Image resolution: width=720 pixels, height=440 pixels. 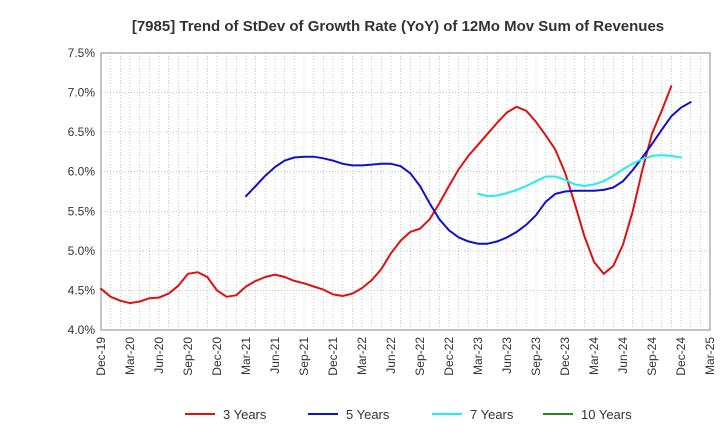 What do you see at coordinates (188, 356) in the screenshot?
I see `x-tick-label: Sep-20` at bounding box center [188, 356].